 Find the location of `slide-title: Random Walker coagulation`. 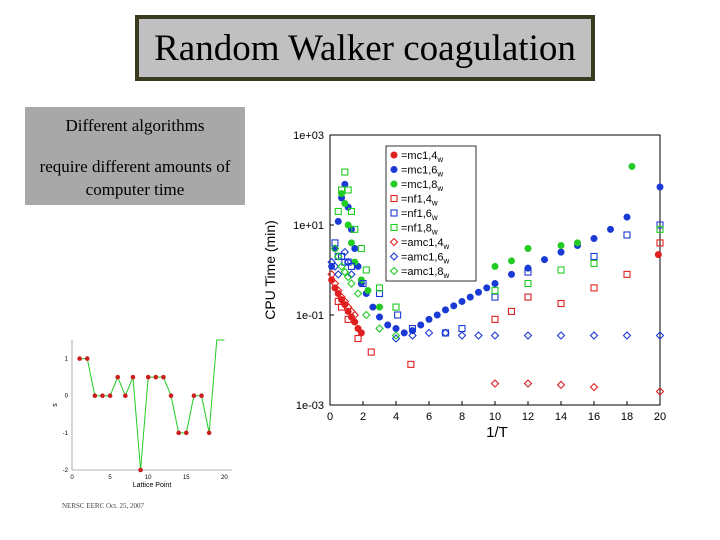

slide-title: Random Walker coagulation is located at coordinates (365, 48).